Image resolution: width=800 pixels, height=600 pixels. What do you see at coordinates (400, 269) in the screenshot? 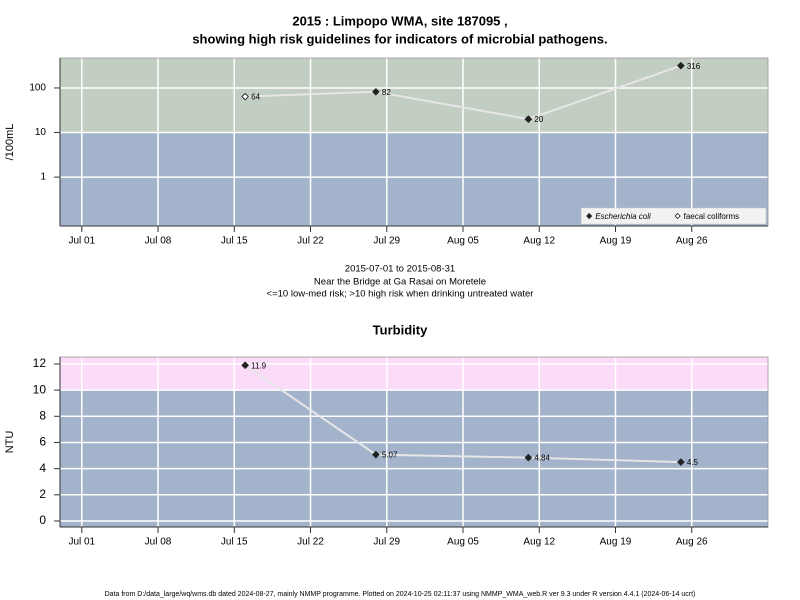
I see `note: 2015-07-01 to 2015-08-31` at bounding box center [400, 269].